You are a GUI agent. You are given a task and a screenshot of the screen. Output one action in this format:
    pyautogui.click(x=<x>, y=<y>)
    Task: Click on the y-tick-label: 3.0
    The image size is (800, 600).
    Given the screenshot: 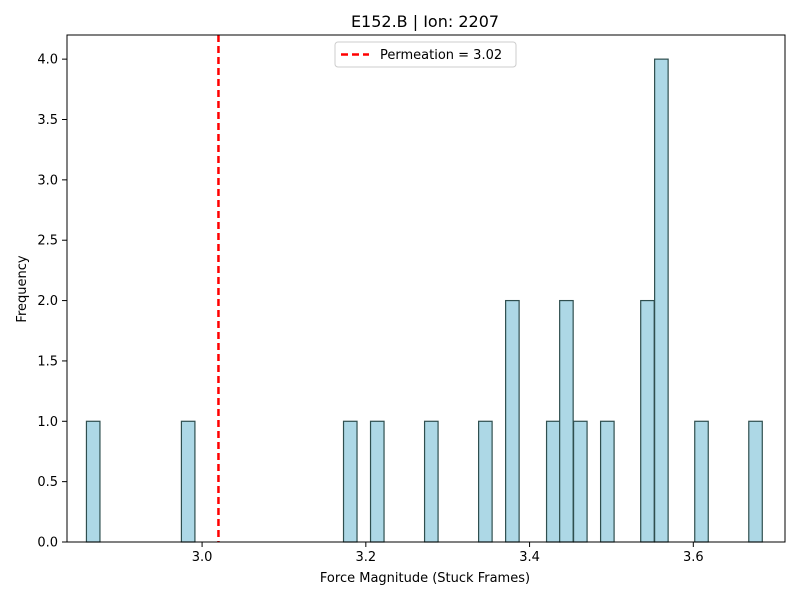 What is the action you would take?
    pyautogui.click(x=47, y=180)
    